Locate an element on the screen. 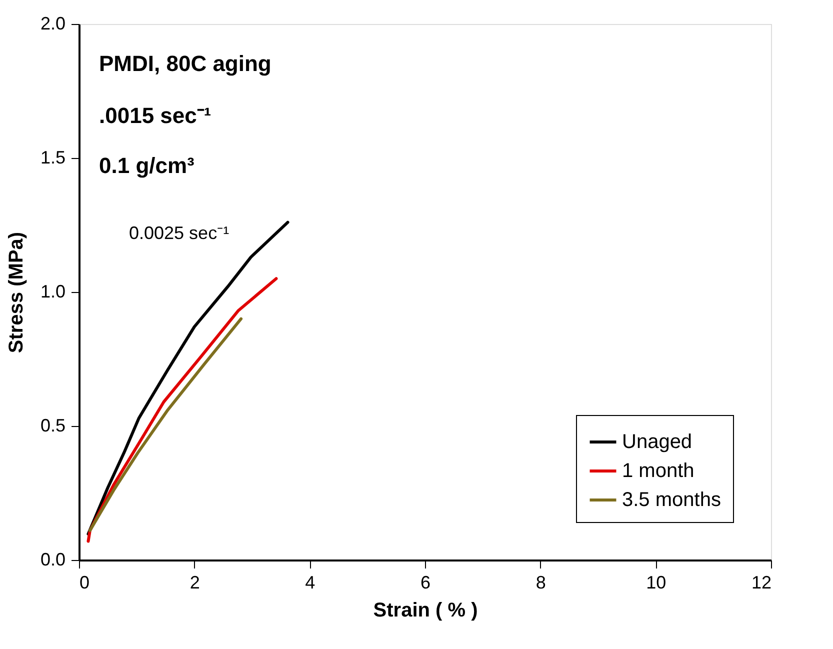 The width and height of the screenshot is (833, 649). x-tick-label: 4 is located at coordinates (310, 582).